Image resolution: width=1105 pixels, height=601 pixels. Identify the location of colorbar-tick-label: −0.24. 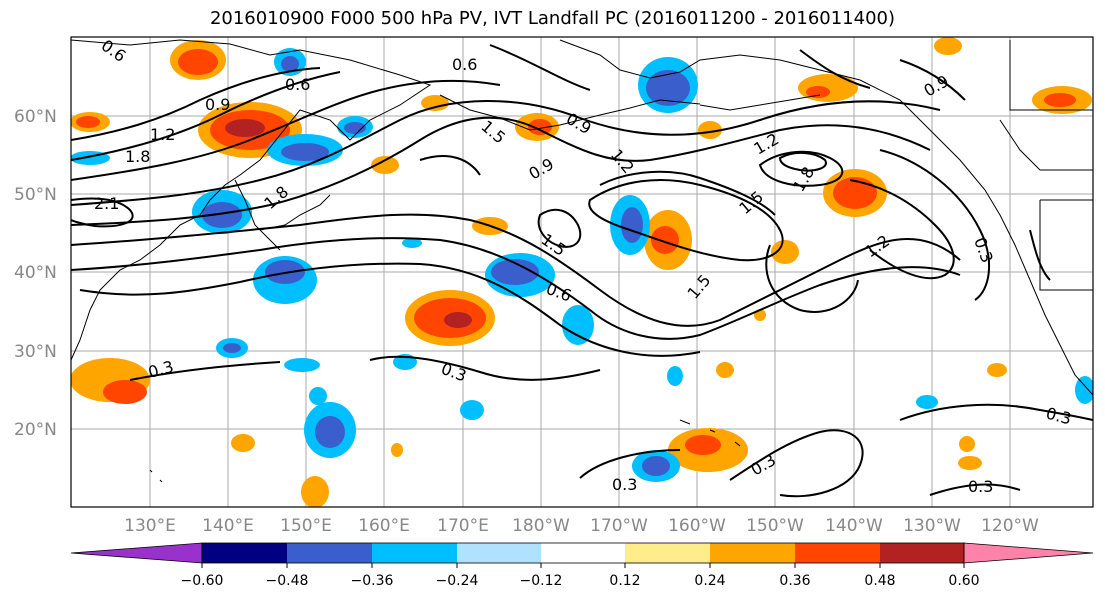
(457, 581).